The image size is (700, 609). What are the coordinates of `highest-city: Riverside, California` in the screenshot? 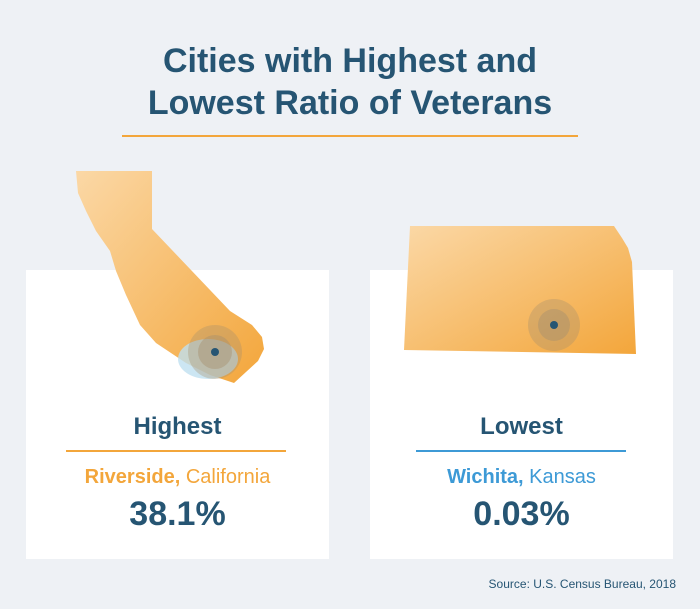 It's located at (177, 477).